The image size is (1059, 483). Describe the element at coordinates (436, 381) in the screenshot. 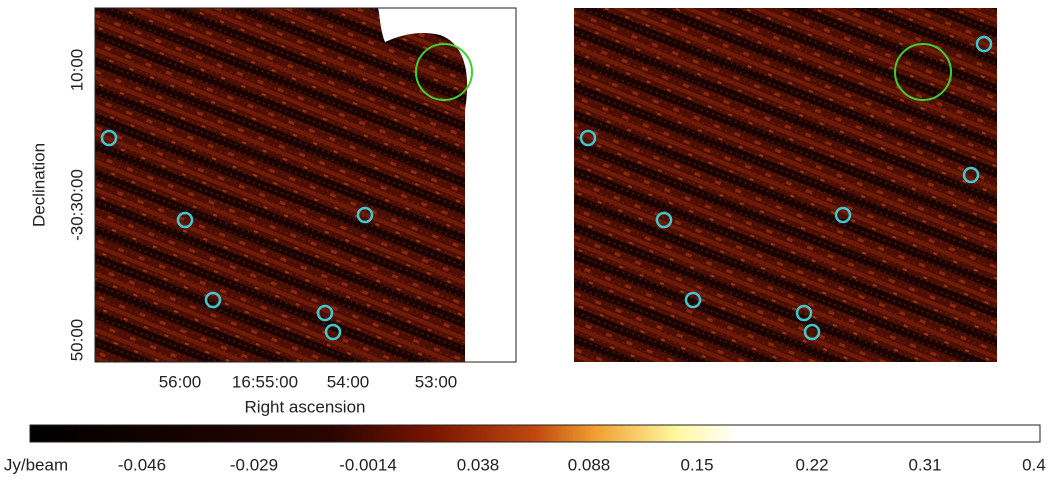

I see `x-tick-label: 53:00` at that location.